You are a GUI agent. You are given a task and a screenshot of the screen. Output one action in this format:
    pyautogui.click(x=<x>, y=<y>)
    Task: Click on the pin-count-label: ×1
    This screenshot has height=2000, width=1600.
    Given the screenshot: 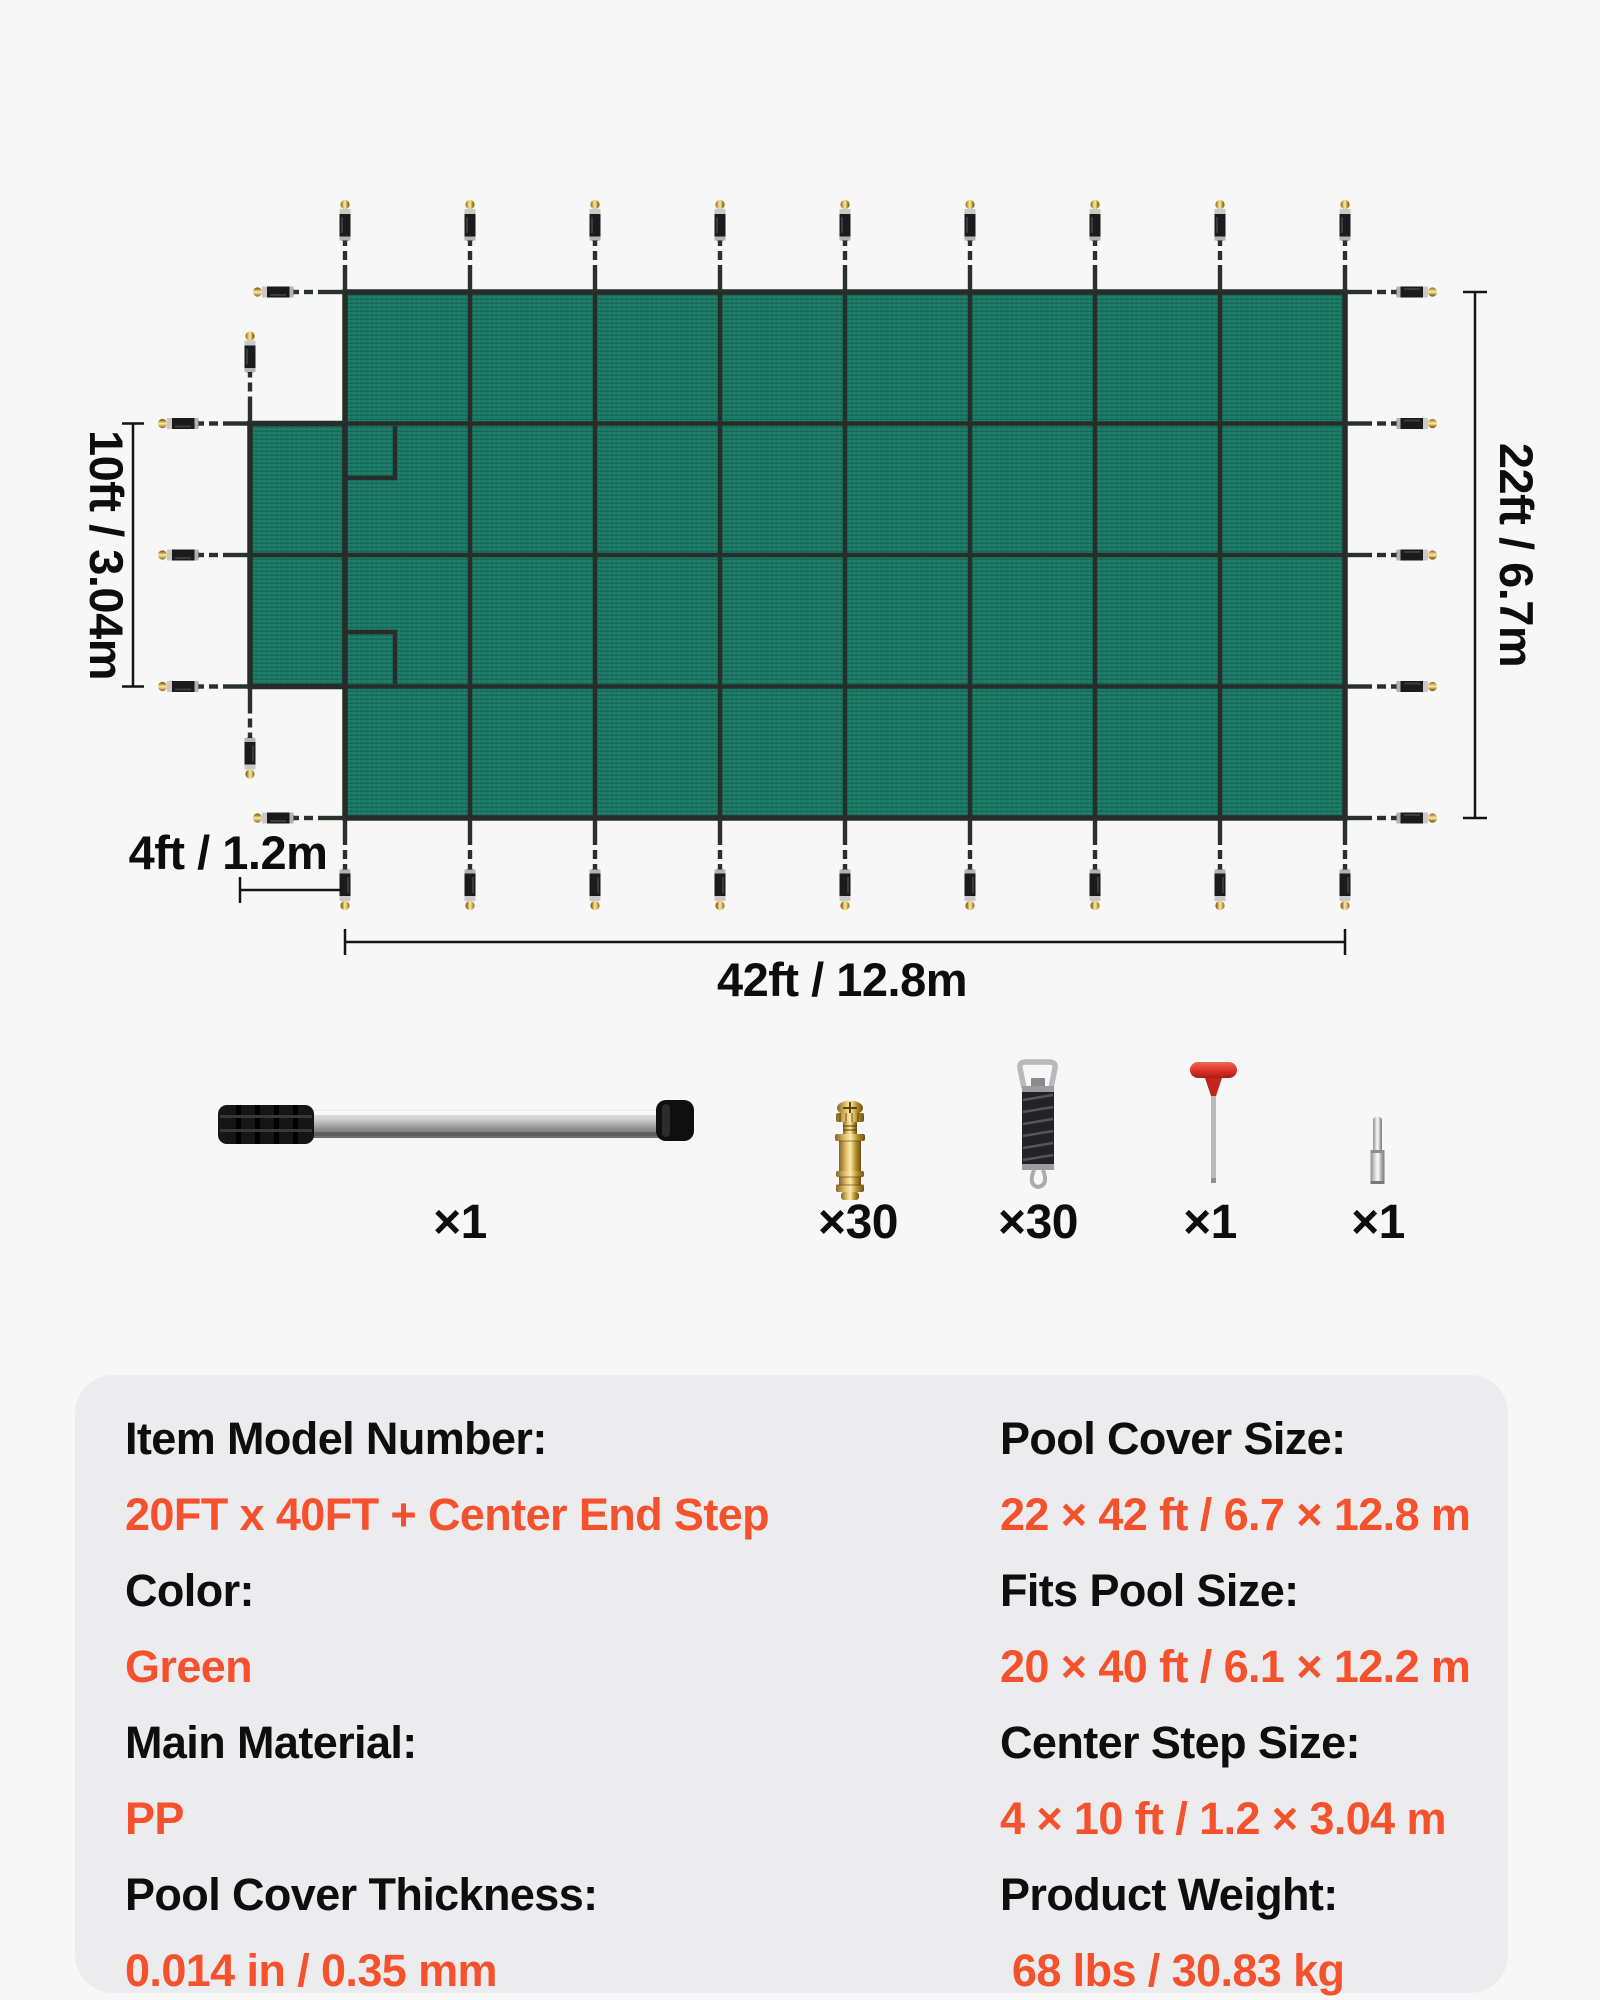 What is the action you would take?
    pyautogui.click(x=1378, y=1222)
    